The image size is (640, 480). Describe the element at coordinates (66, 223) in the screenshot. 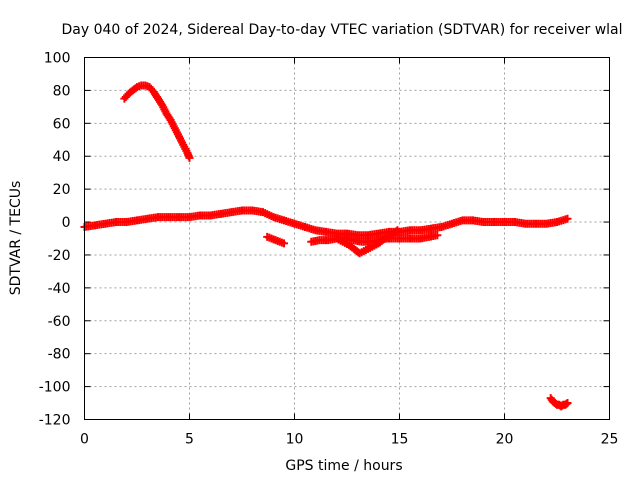

I see `y-tick-label: 0` at that location.